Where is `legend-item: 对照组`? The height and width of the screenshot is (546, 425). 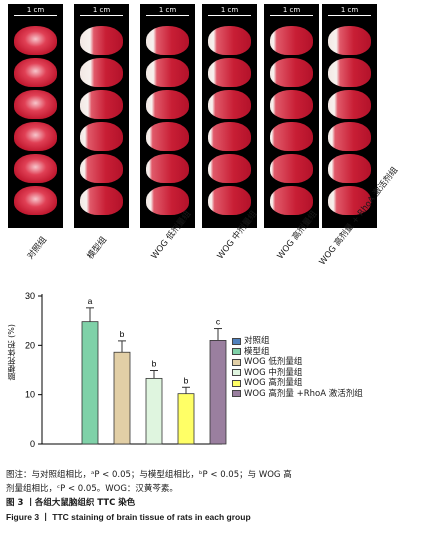
legend-item: 对照组 is located at coordinates (297, 341).